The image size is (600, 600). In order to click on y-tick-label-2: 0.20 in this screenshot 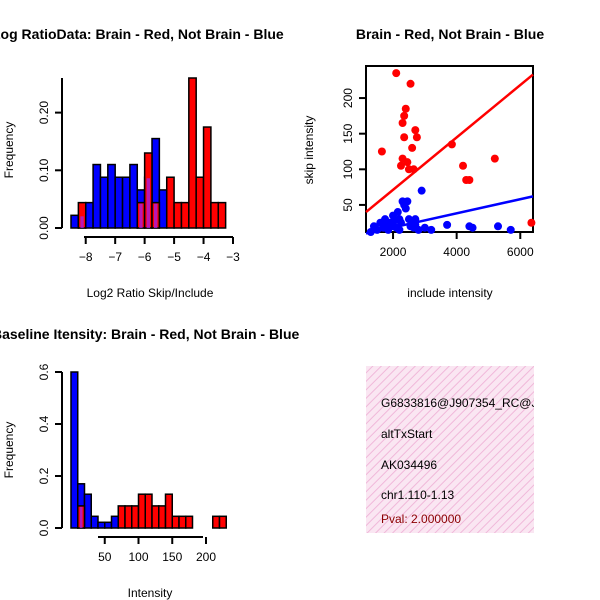, I will do `click(44, 113)`.